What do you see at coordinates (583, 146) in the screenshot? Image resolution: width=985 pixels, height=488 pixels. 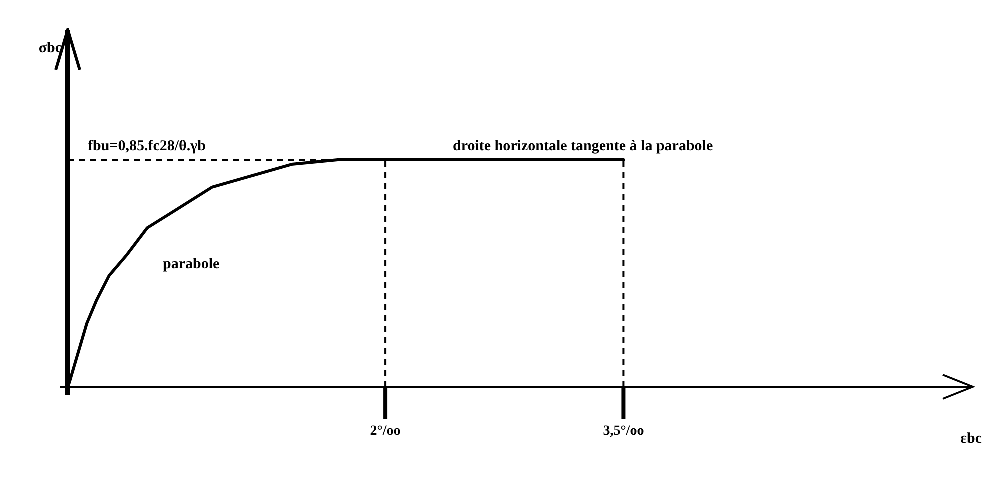 I see `text: droite horizontale tangente à la parabole` at bounding box center [583, 146].